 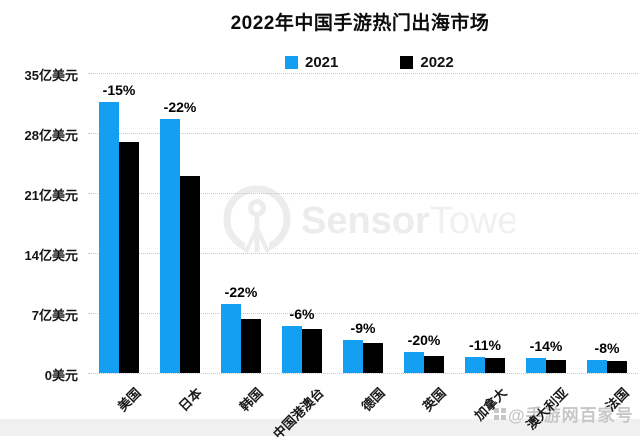 What do you see at coordinates (51, 75) in the screenshot?
I see `y-tick-label: 35亿美元` at bounding box center [51, 75].